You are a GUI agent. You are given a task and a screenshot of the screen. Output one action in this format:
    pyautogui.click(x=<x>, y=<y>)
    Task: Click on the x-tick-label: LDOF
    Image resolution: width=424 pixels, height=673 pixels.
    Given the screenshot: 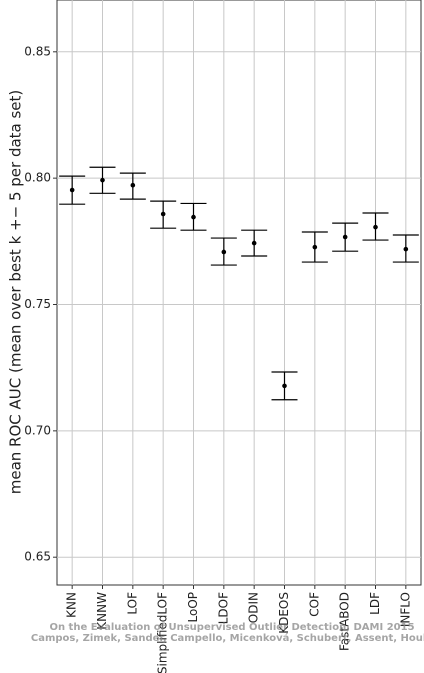 What is the action you would take?
    pyautogui.click(x=223, y=608)
    